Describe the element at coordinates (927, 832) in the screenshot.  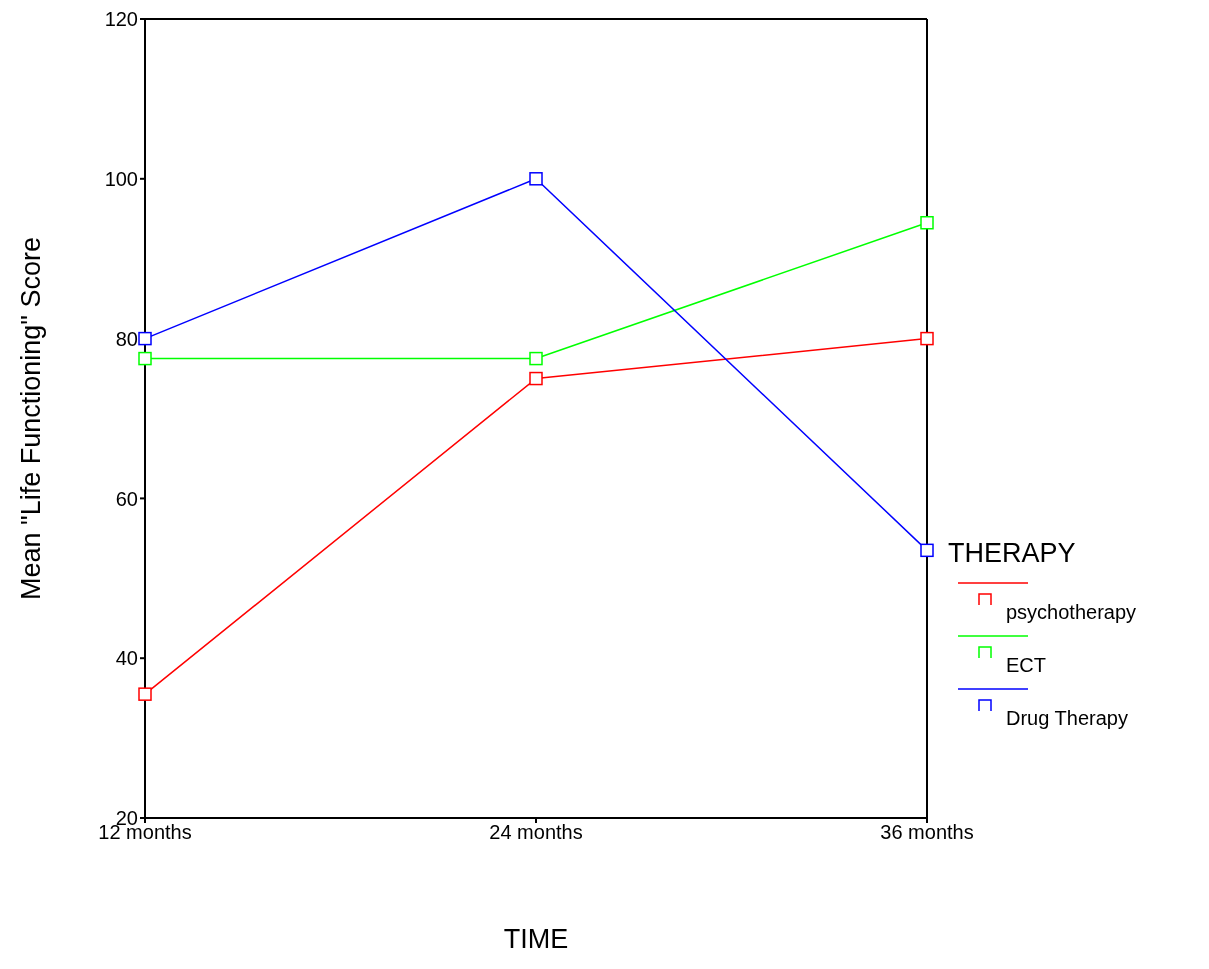
I see `x-tick-label: 36 months` at that location.